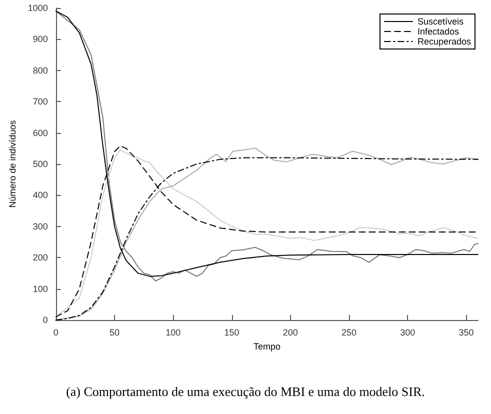  I want to click on legend-label: Infectados, so click(438, 31).